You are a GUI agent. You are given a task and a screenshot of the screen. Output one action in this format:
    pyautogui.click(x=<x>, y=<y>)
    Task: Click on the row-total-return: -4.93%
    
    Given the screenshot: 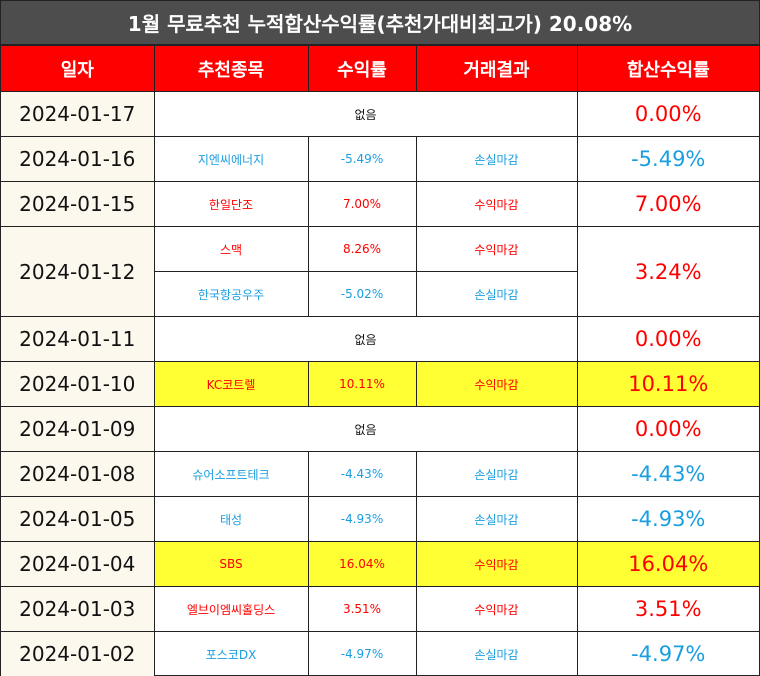 What is the action you would take?
    pyautogui.click(x=667, y=519)
    